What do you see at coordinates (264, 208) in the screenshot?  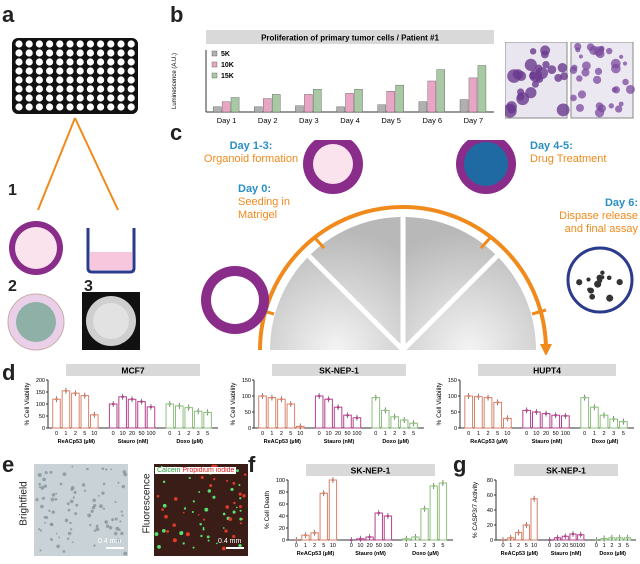 I see `day0-desc: Seeding in Matrigel` at bounding box center [264, 208].